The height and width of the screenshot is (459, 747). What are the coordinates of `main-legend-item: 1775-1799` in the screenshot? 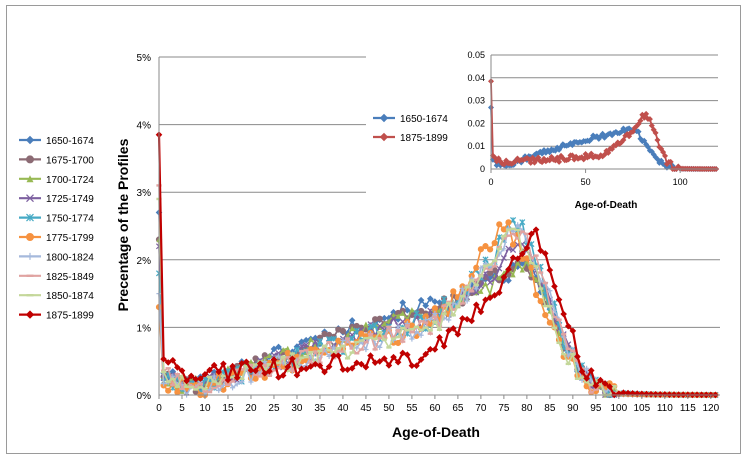 It's located at (56, 238).